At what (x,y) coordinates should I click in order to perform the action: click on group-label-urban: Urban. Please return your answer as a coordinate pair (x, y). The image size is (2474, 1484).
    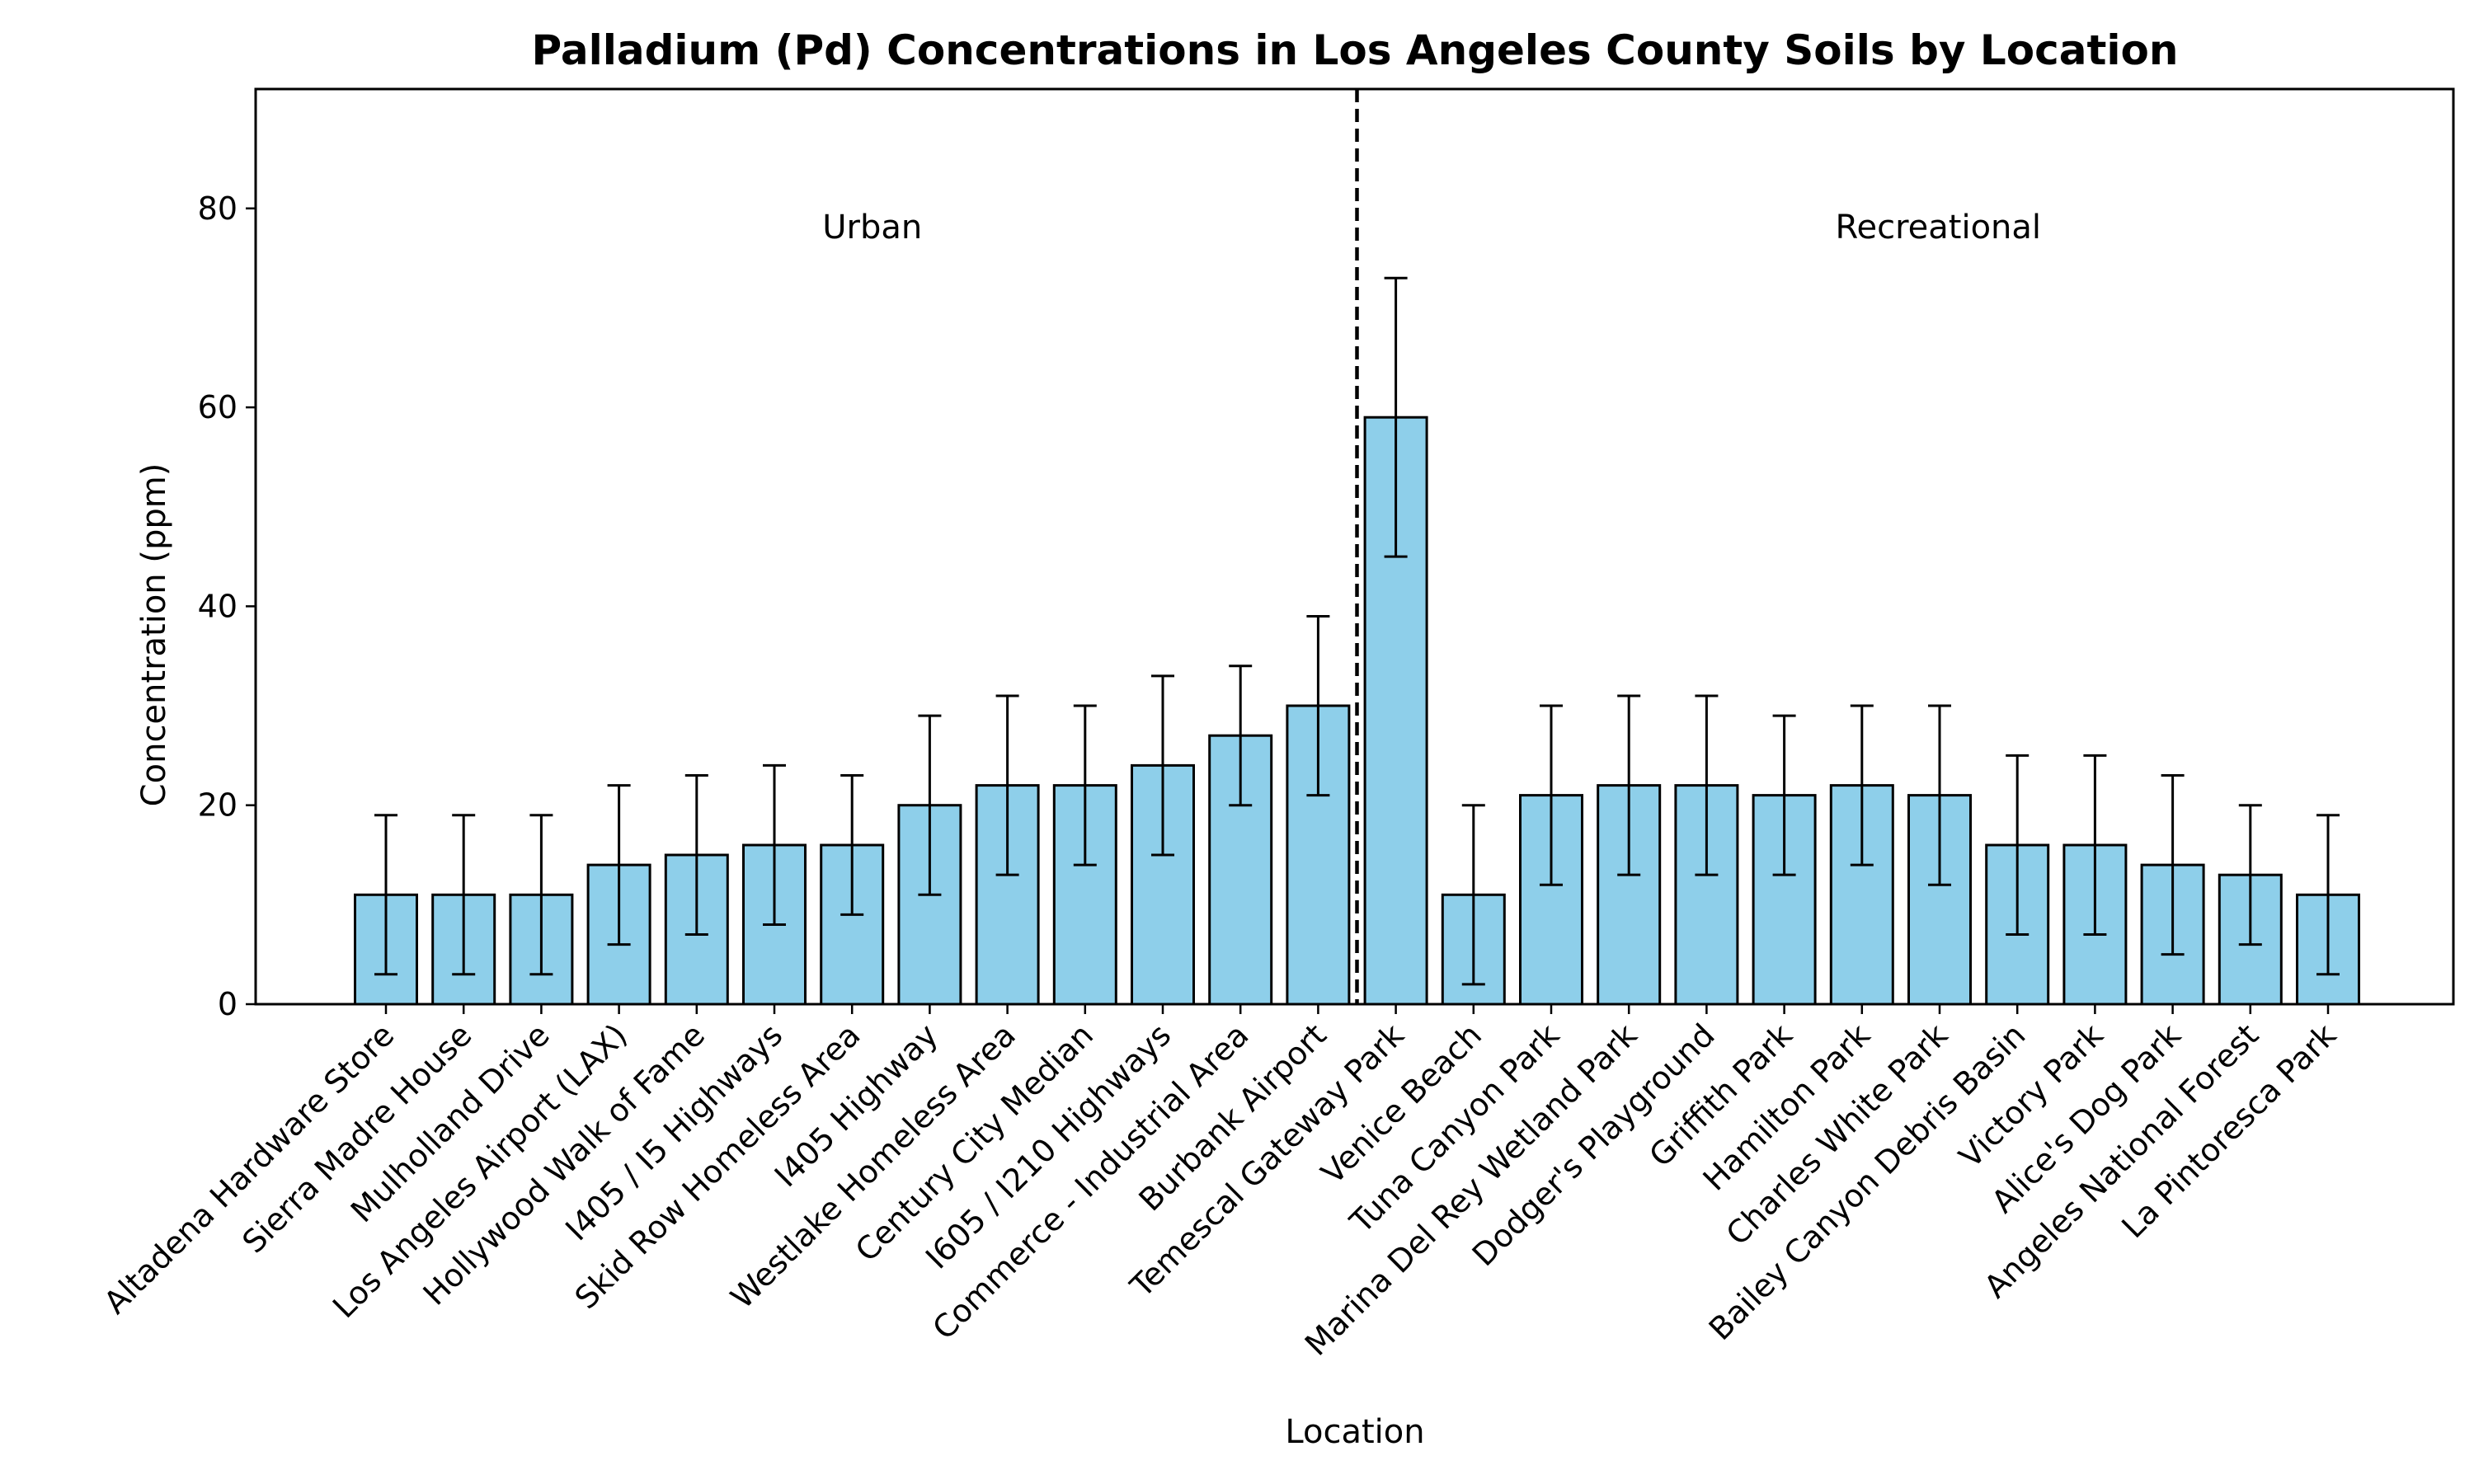
    Looking at the image, I should click on (872, 228).